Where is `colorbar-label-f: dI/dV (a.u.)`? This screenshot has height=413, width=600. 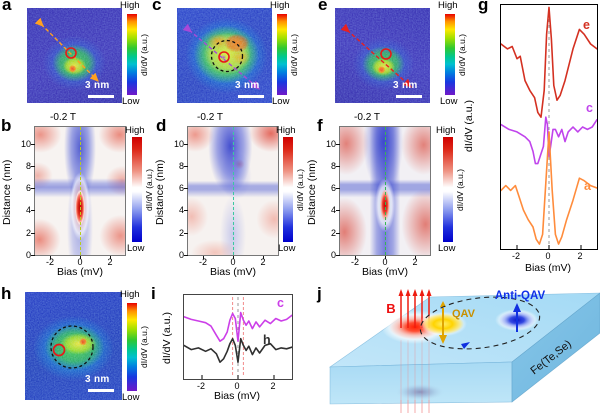 colorbar-label-f: dI/dV (a.u.) is located at coordinates (460, 189).